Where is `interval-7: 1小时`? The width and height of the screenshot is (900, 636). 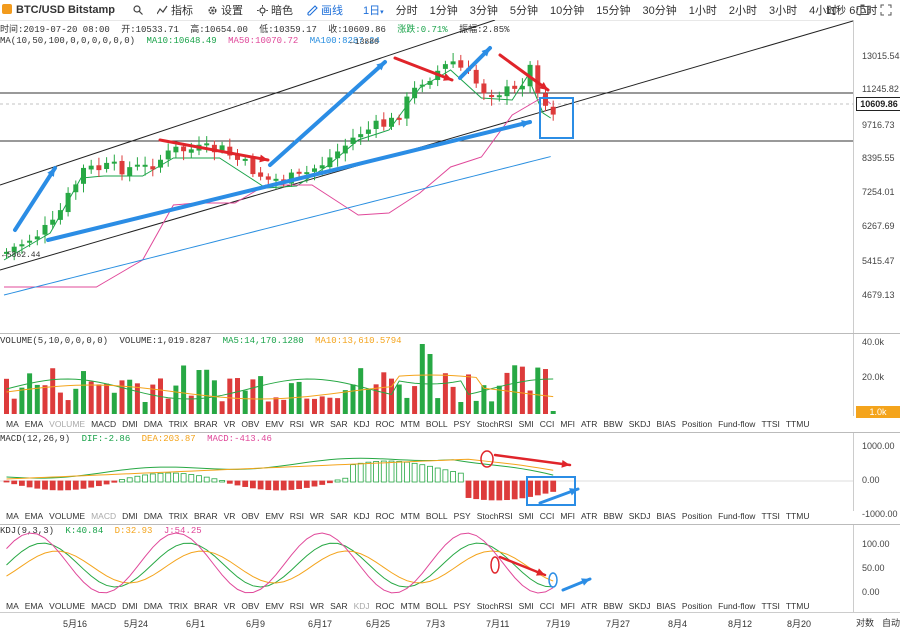
interval-7: 1小时 is located at coordinates (702, 11).